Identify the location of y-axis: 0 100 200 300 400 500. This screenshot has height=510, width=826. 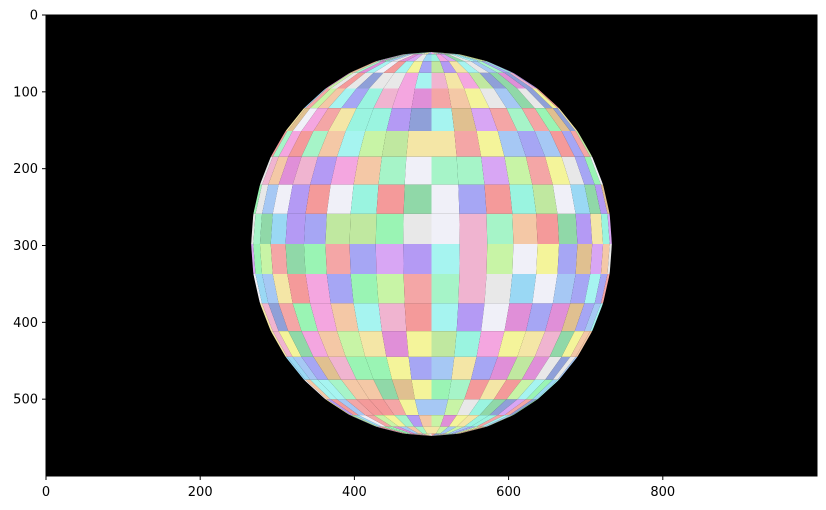
(29, 208).